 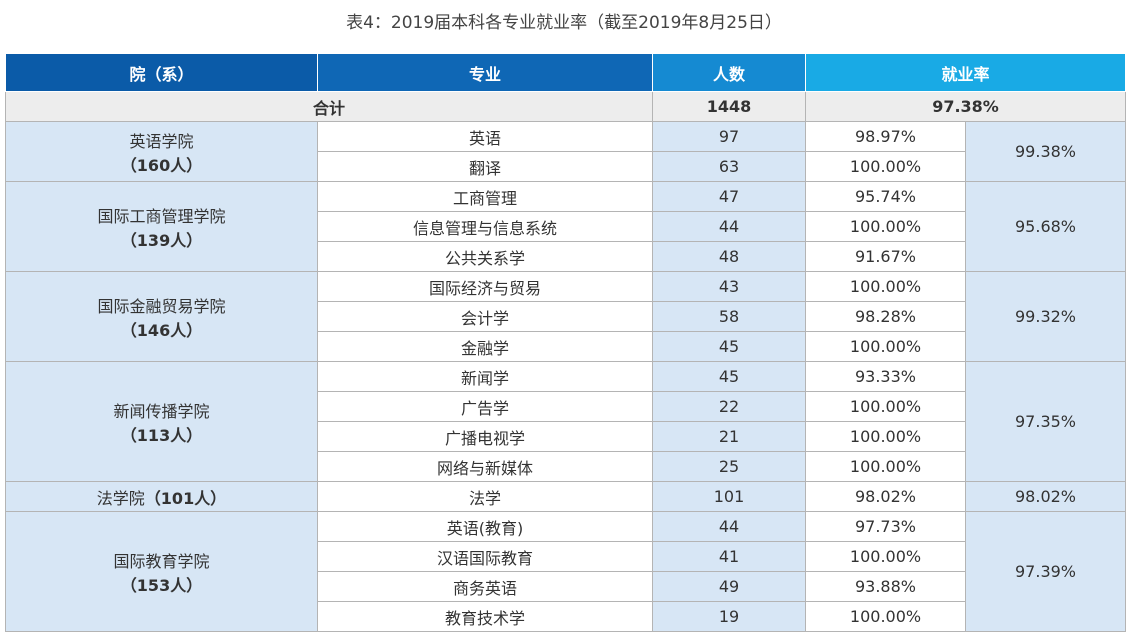 I want to click on major-name: 教育技术学, so click(x=485, y=616).